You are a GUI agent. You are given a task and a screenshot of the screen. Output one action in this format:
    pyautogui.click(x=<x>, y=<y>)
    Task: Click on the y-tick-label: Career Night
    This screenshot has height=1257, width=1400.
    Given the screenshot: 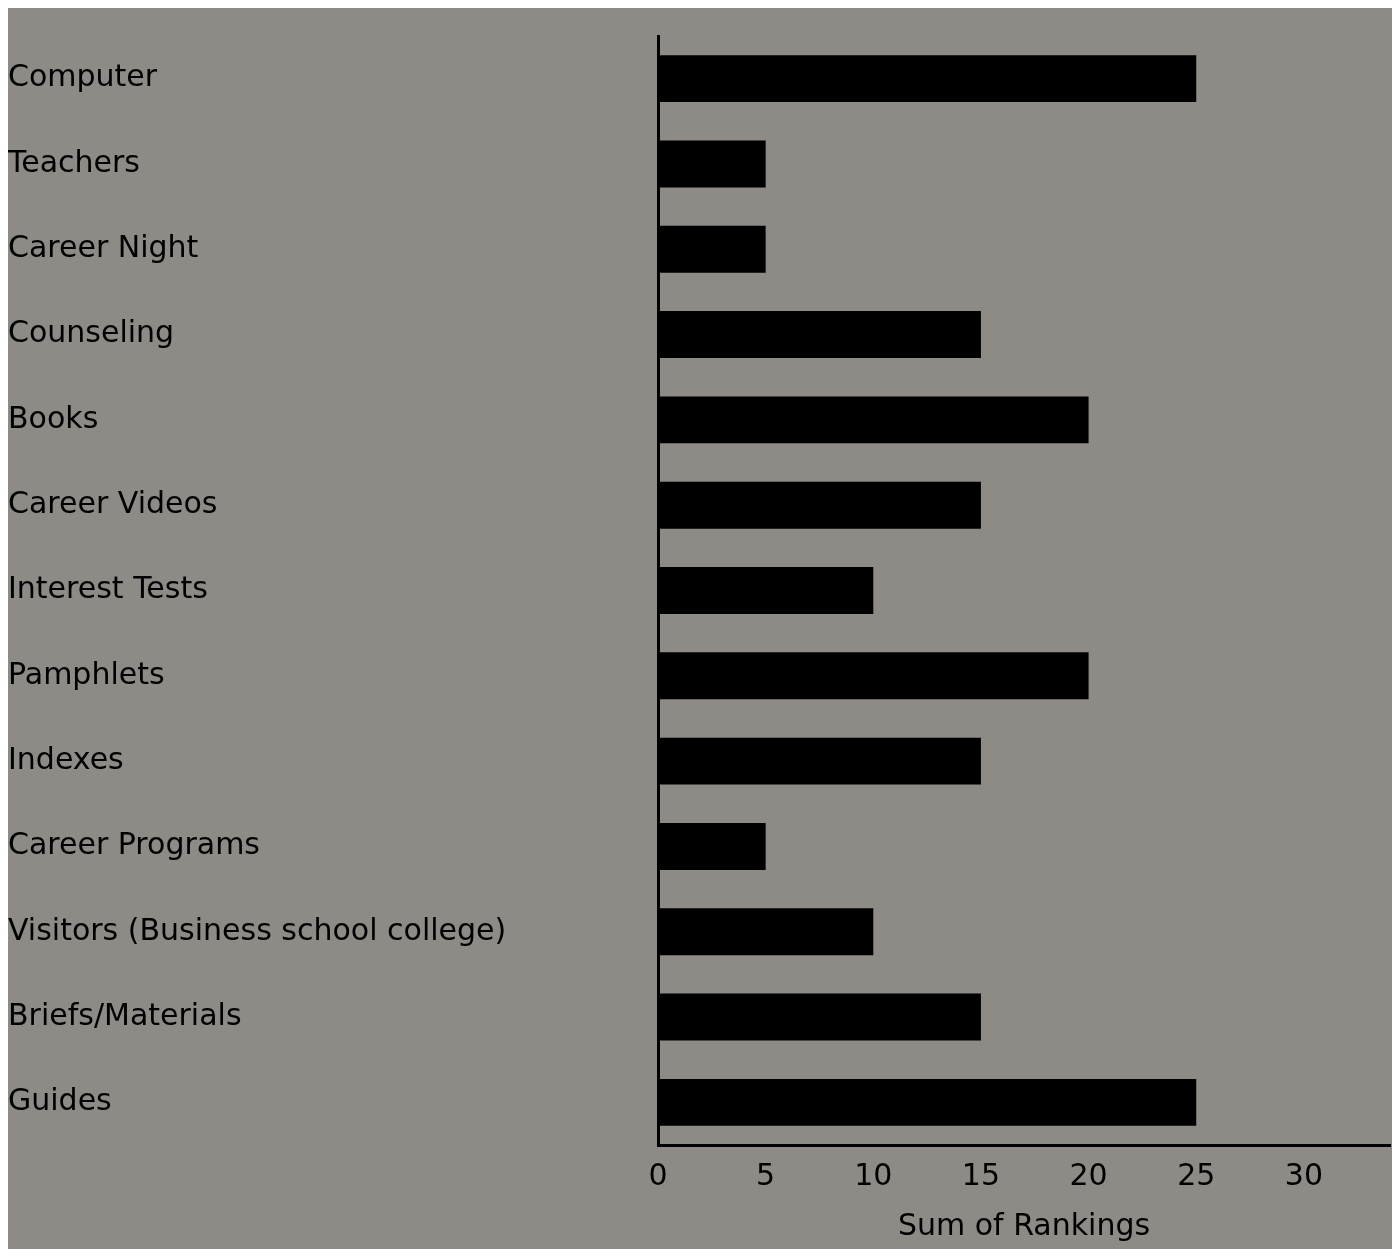 What is the action you would take?
    pyautogui.click(x=103, y=247)
    